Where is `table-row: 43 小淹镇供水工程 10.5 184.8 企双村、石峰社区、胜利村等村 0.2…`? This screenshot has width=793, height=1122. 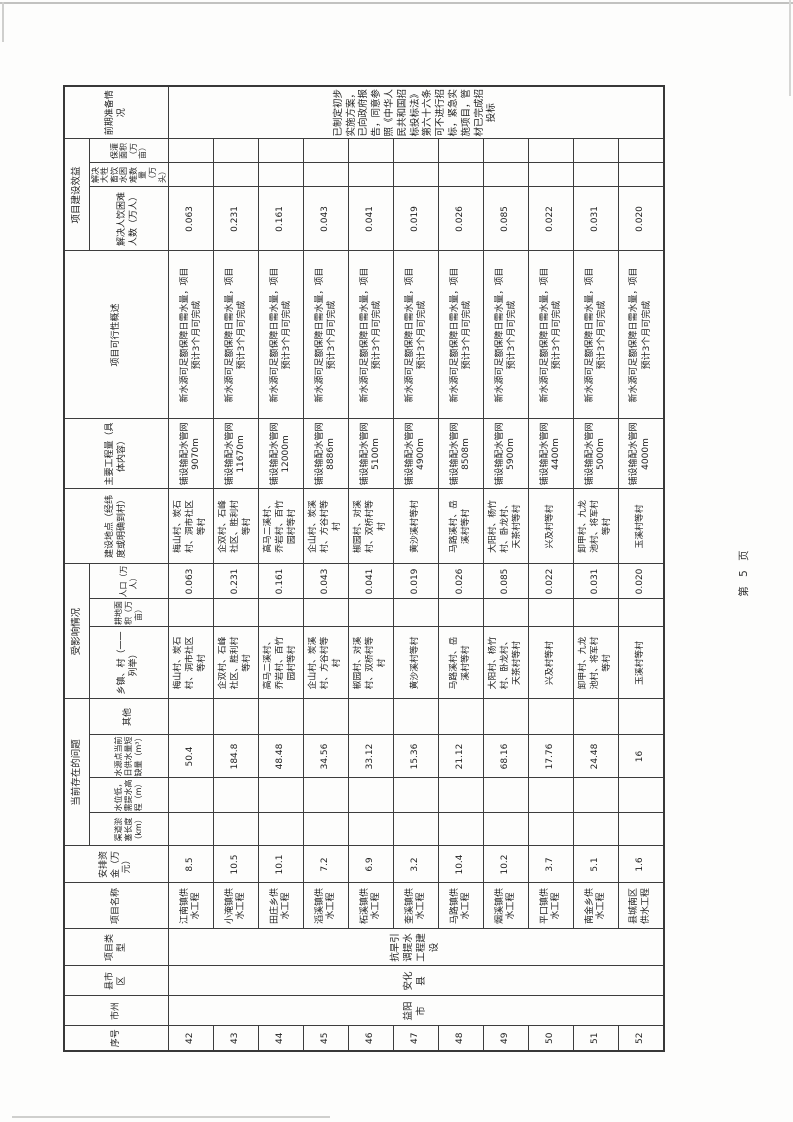 table-row: 43 小淹镇供水工程 10.5 184.8 企双村、石峰社区、胜利村等村 0.2… is located at coordinates (236, 568).